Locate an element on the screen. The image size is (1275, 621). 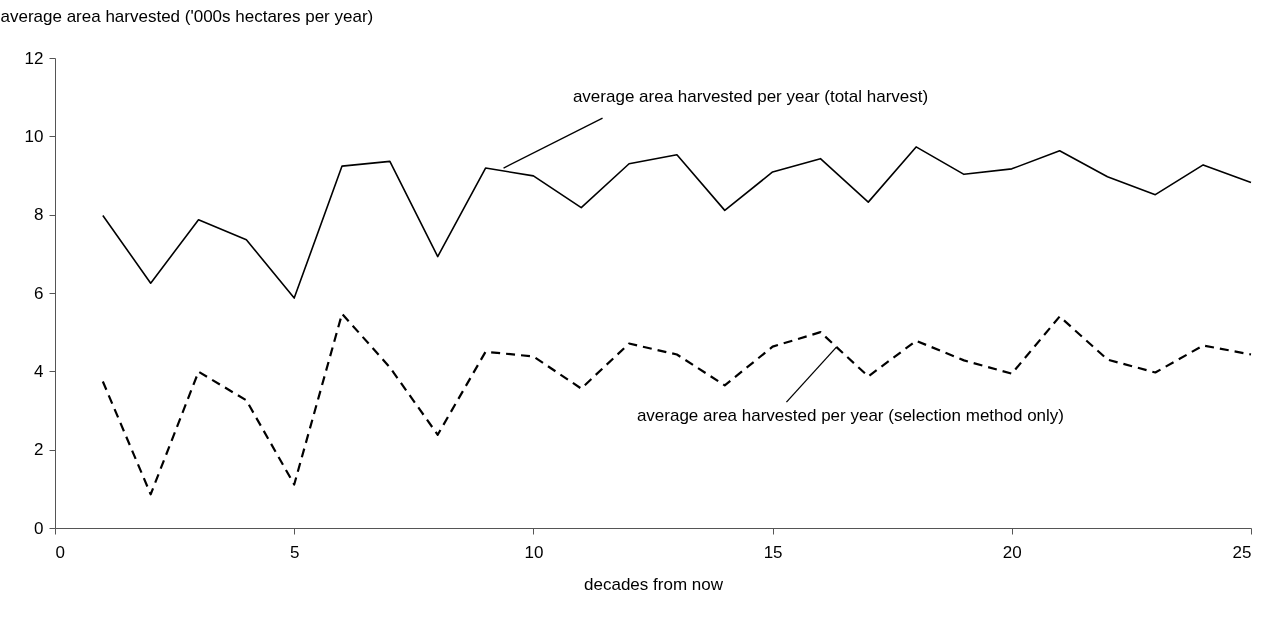
x-axis-title: decades from now is located at coordinates (654, 584).